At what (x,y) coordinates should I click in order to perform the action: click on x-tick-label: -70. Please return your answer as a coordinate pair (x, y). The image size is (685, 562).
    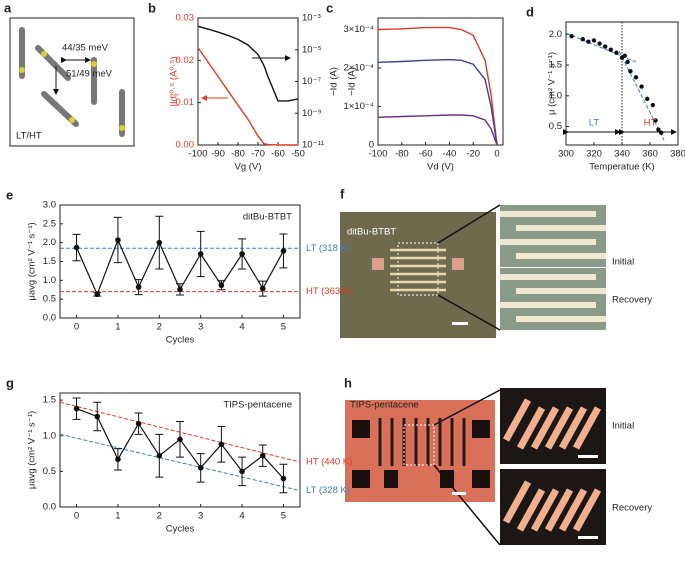
    Looking at the image, I should click on (258, 154).